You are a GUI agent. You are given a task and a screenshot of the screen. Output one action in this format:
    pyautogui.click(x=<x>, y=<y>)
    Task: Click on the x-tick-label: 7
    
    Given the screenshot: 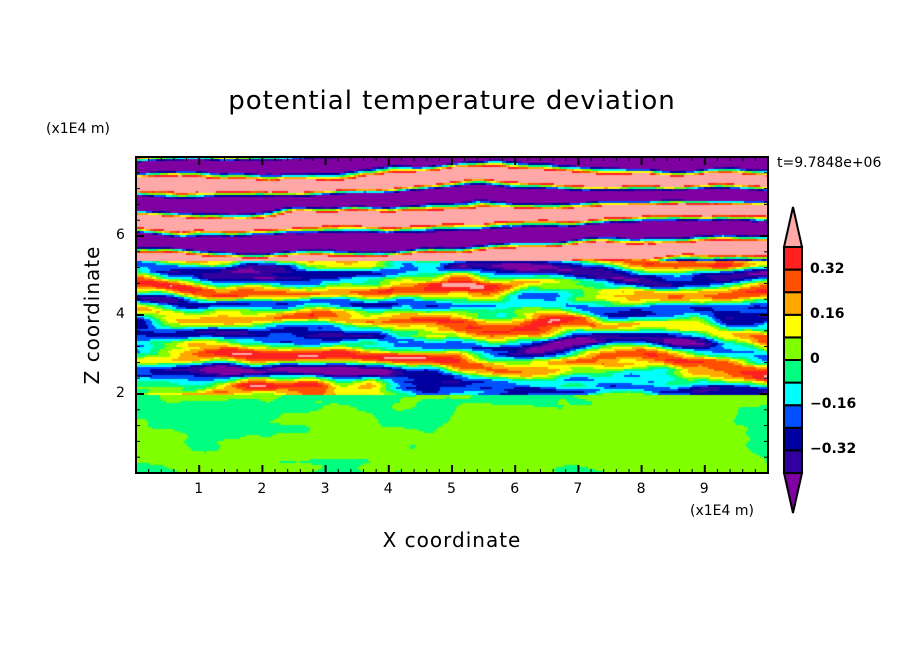 What is the action you would take?
    pyautogui.click(x=578, y=489)
    